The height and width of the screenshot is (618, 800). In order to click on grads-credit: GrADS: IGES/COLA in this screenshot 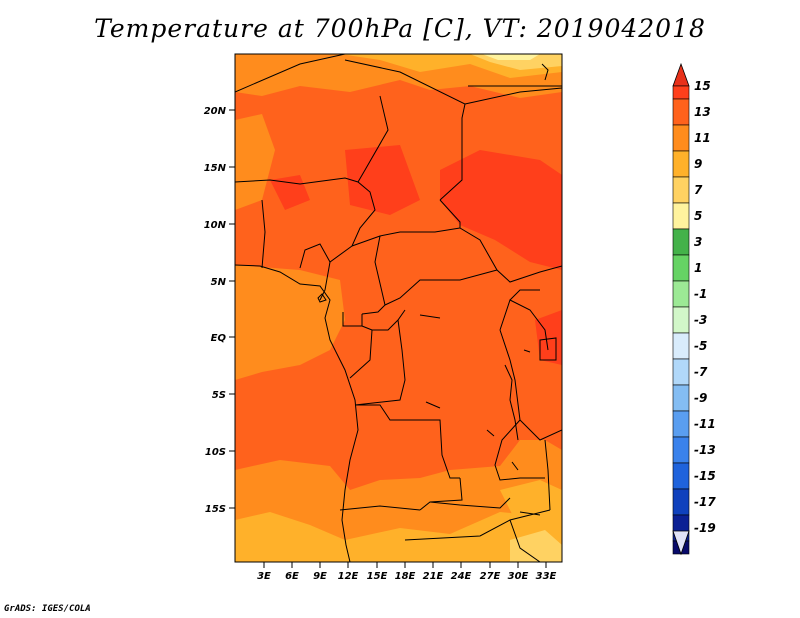, I will do `click(47, 609)`.